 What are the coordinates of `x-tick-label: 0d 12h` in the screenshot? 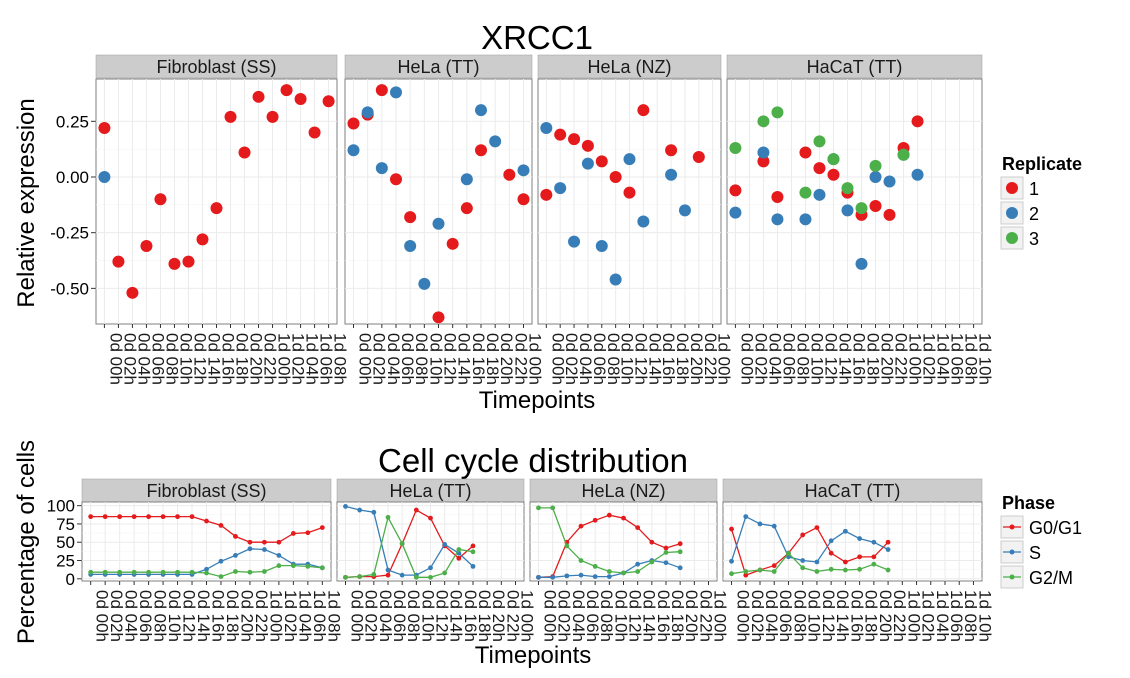 It's located at (635, 616).